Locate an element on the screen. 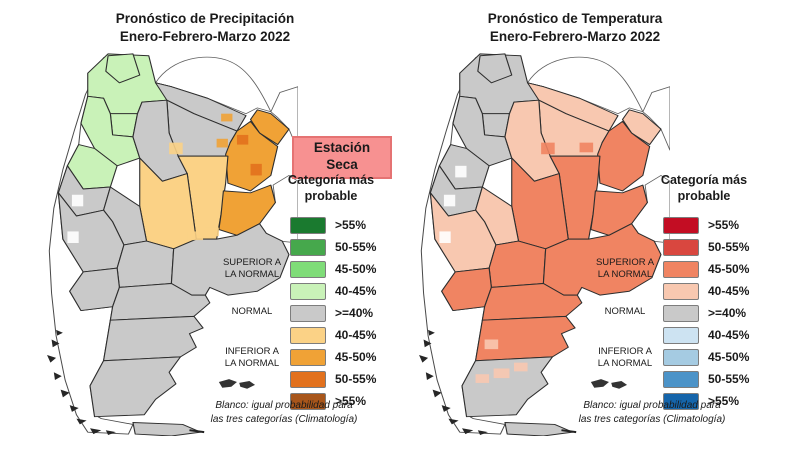 This screenshot has width=800, height=450. legend-row: >=40% is located at coordinates (333, 313).